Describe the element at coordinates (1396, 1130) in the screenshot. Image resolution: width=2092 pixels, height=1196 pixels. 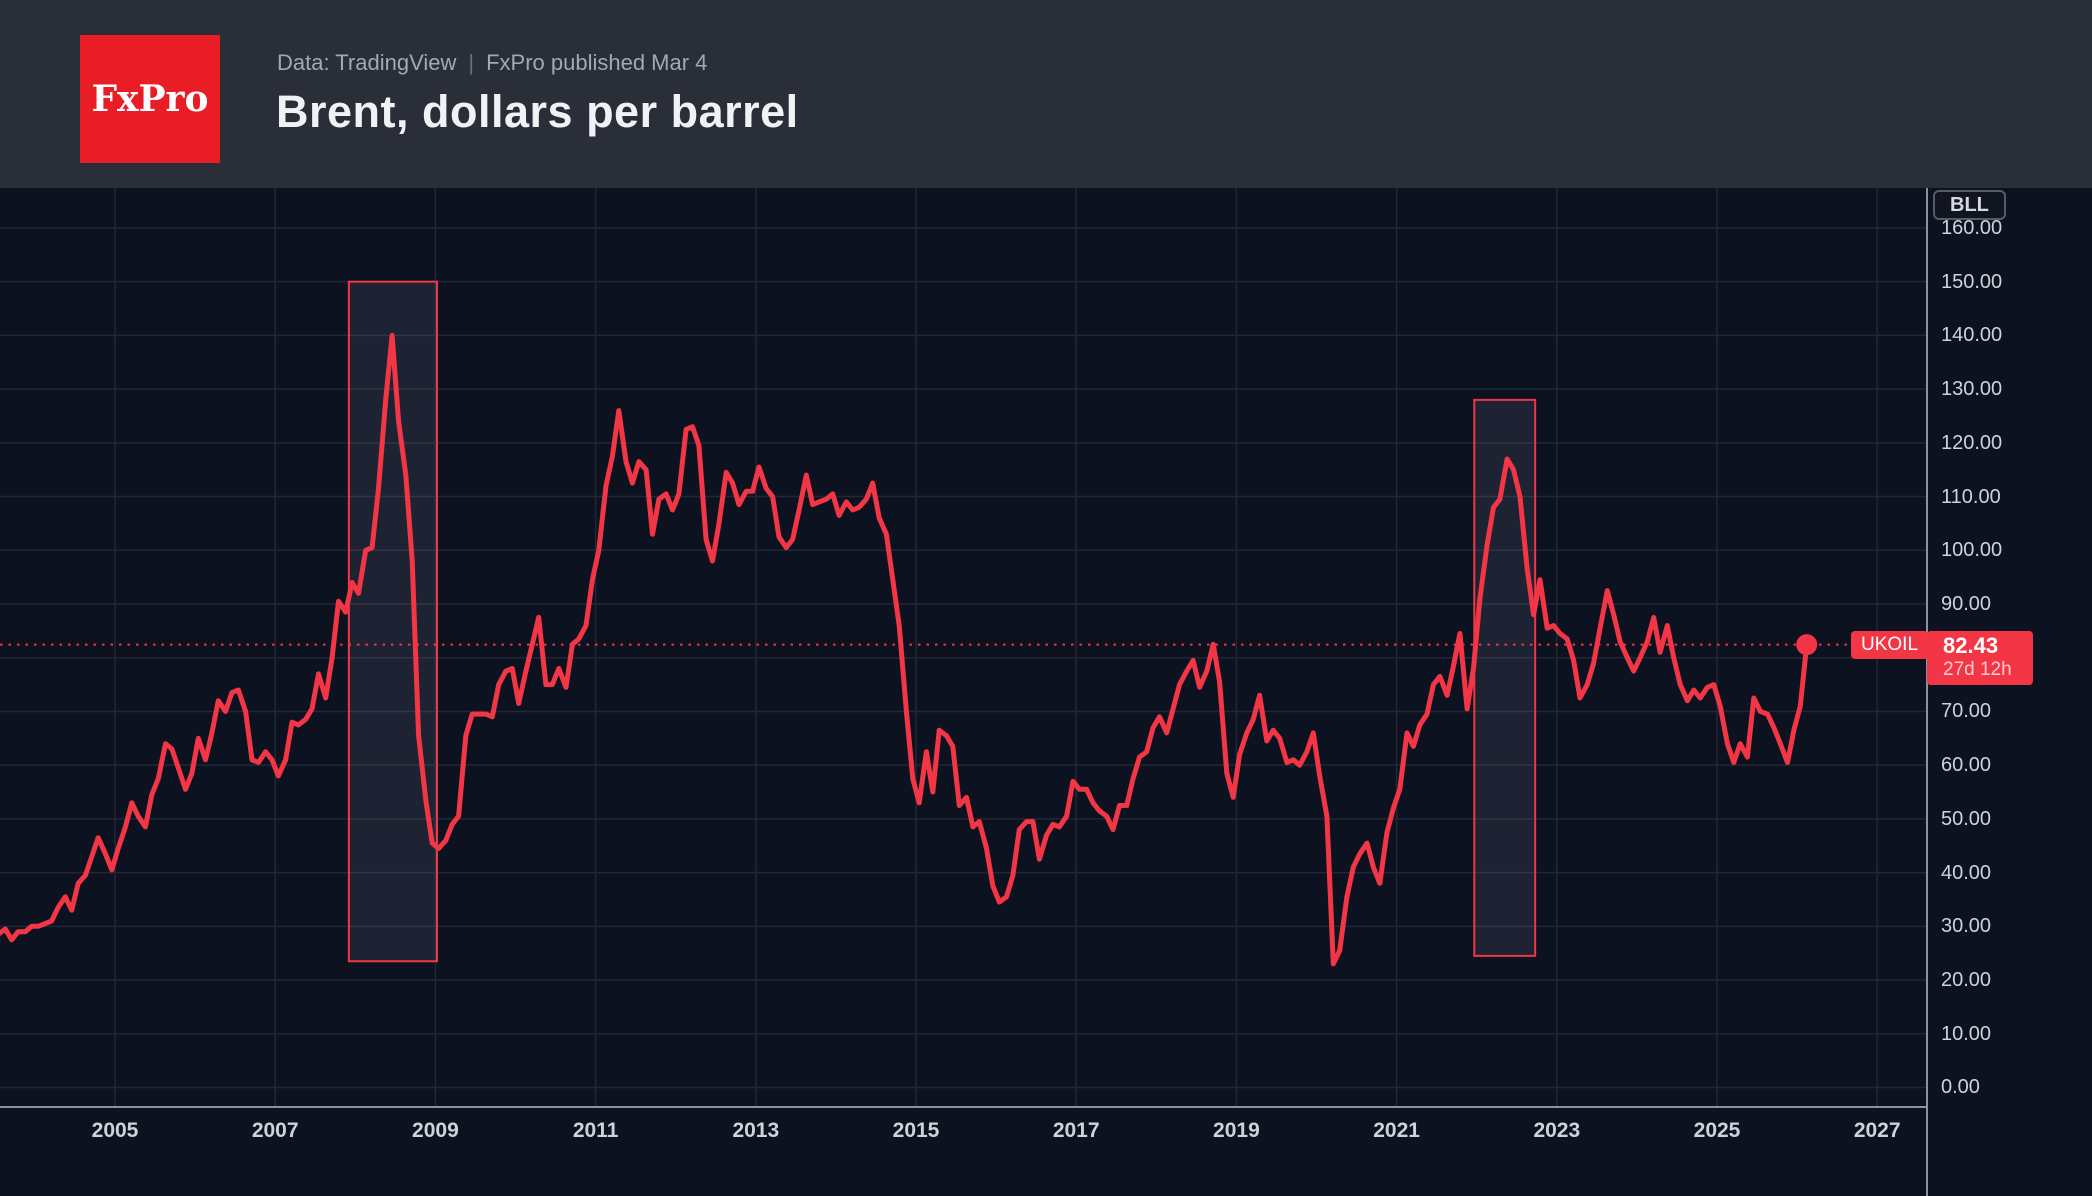
I see `year-tick-label: 2021` at that location.